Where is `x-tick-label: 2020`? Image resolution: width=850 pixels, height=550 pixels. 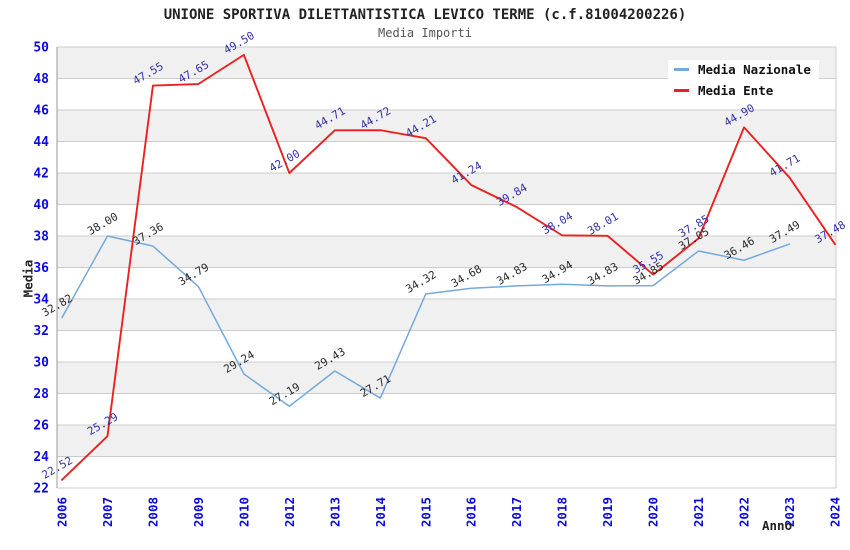 x-tick-label: 2020 is located at coordinates (653, 512).